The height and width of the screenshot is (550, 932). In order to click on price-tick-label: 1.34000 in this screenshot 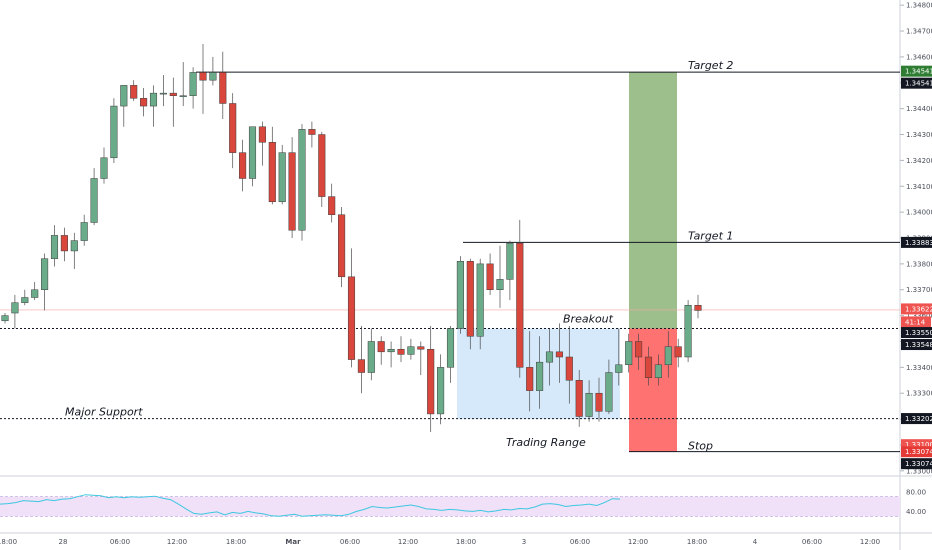, I will do `click(919, 213)`.